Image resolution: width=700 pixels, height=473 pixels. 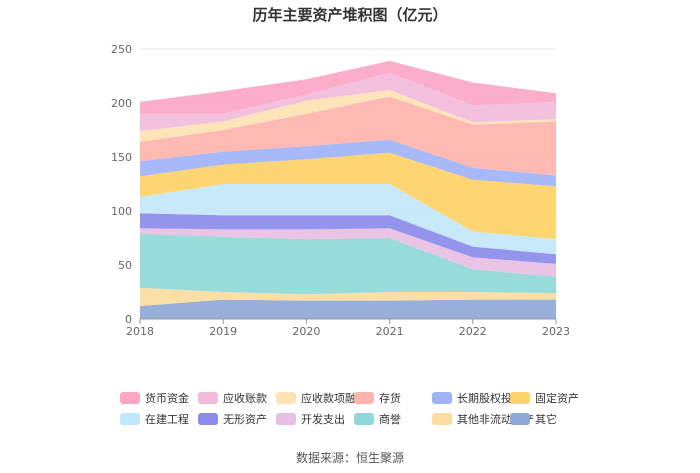 I want to click on legend-item: 长期股权投资, so click(x=477, y=398).